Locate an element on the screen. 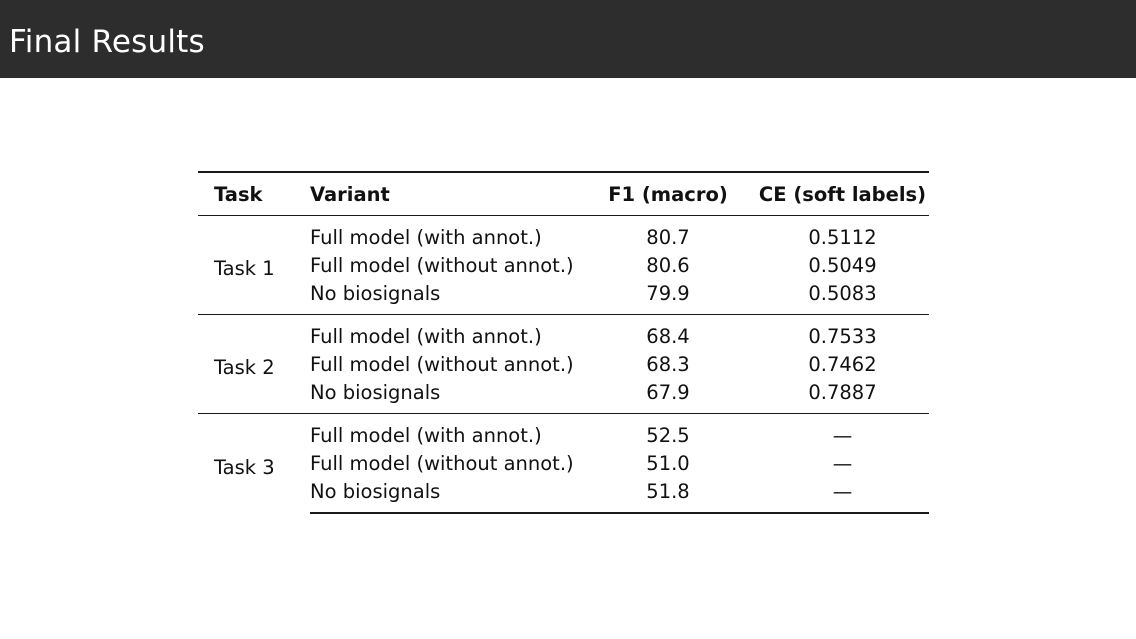 This screenshot has width=1136, height=639. ce-cell: 0.7887 is located at coordinates (842, 392).